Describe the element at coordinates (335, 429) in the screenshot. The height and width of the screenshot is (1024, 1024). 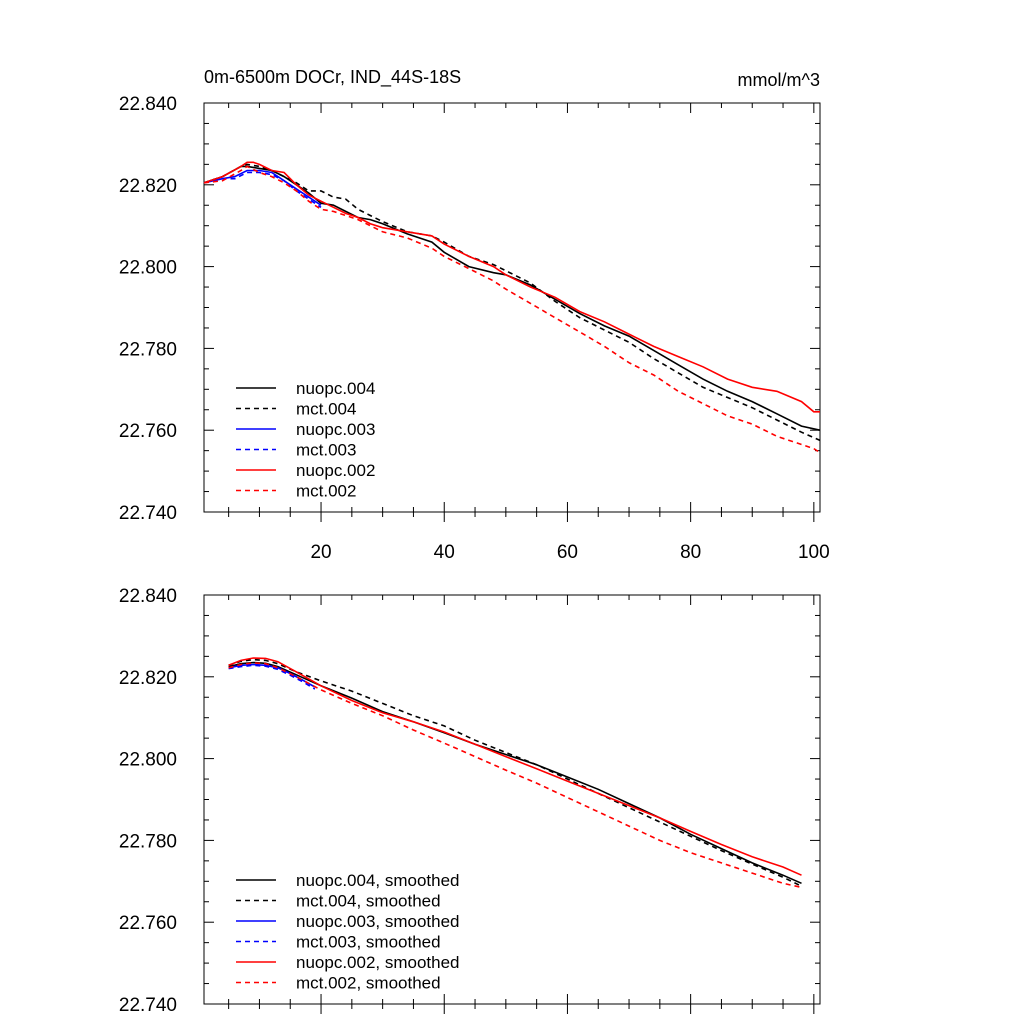
I see `legend-label: nuopc.003` at that location.